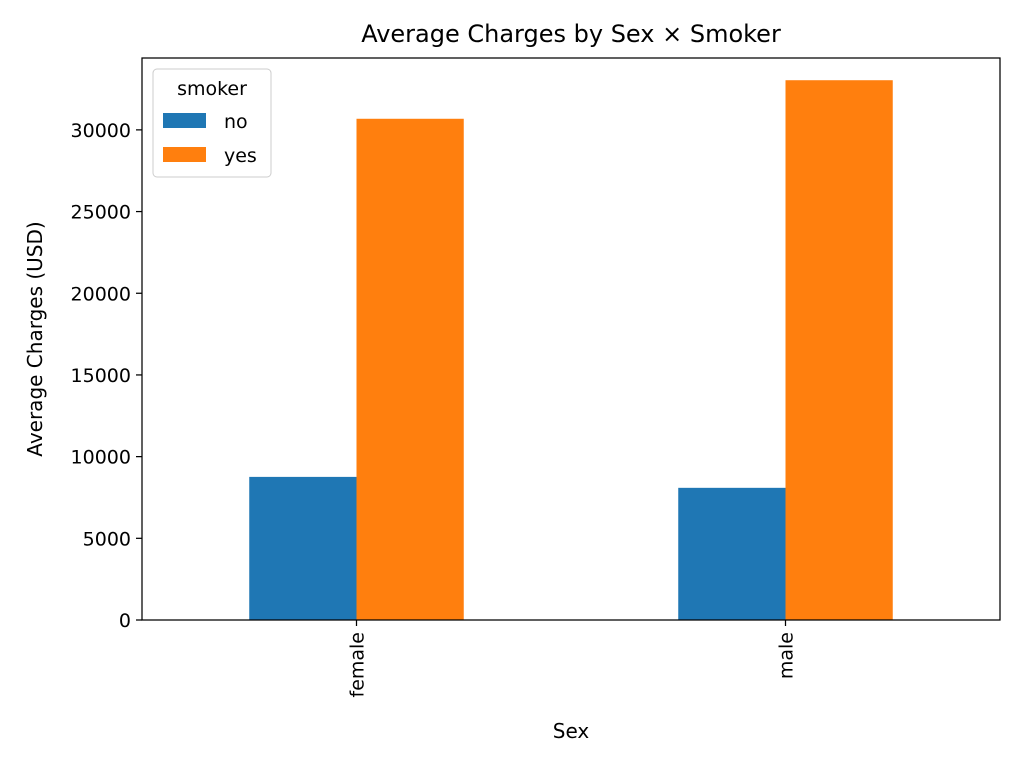 Image resolution: width=1024 pixels, height=768 pixels. I want to click on y-tick-label: 0, so click(125, 621).